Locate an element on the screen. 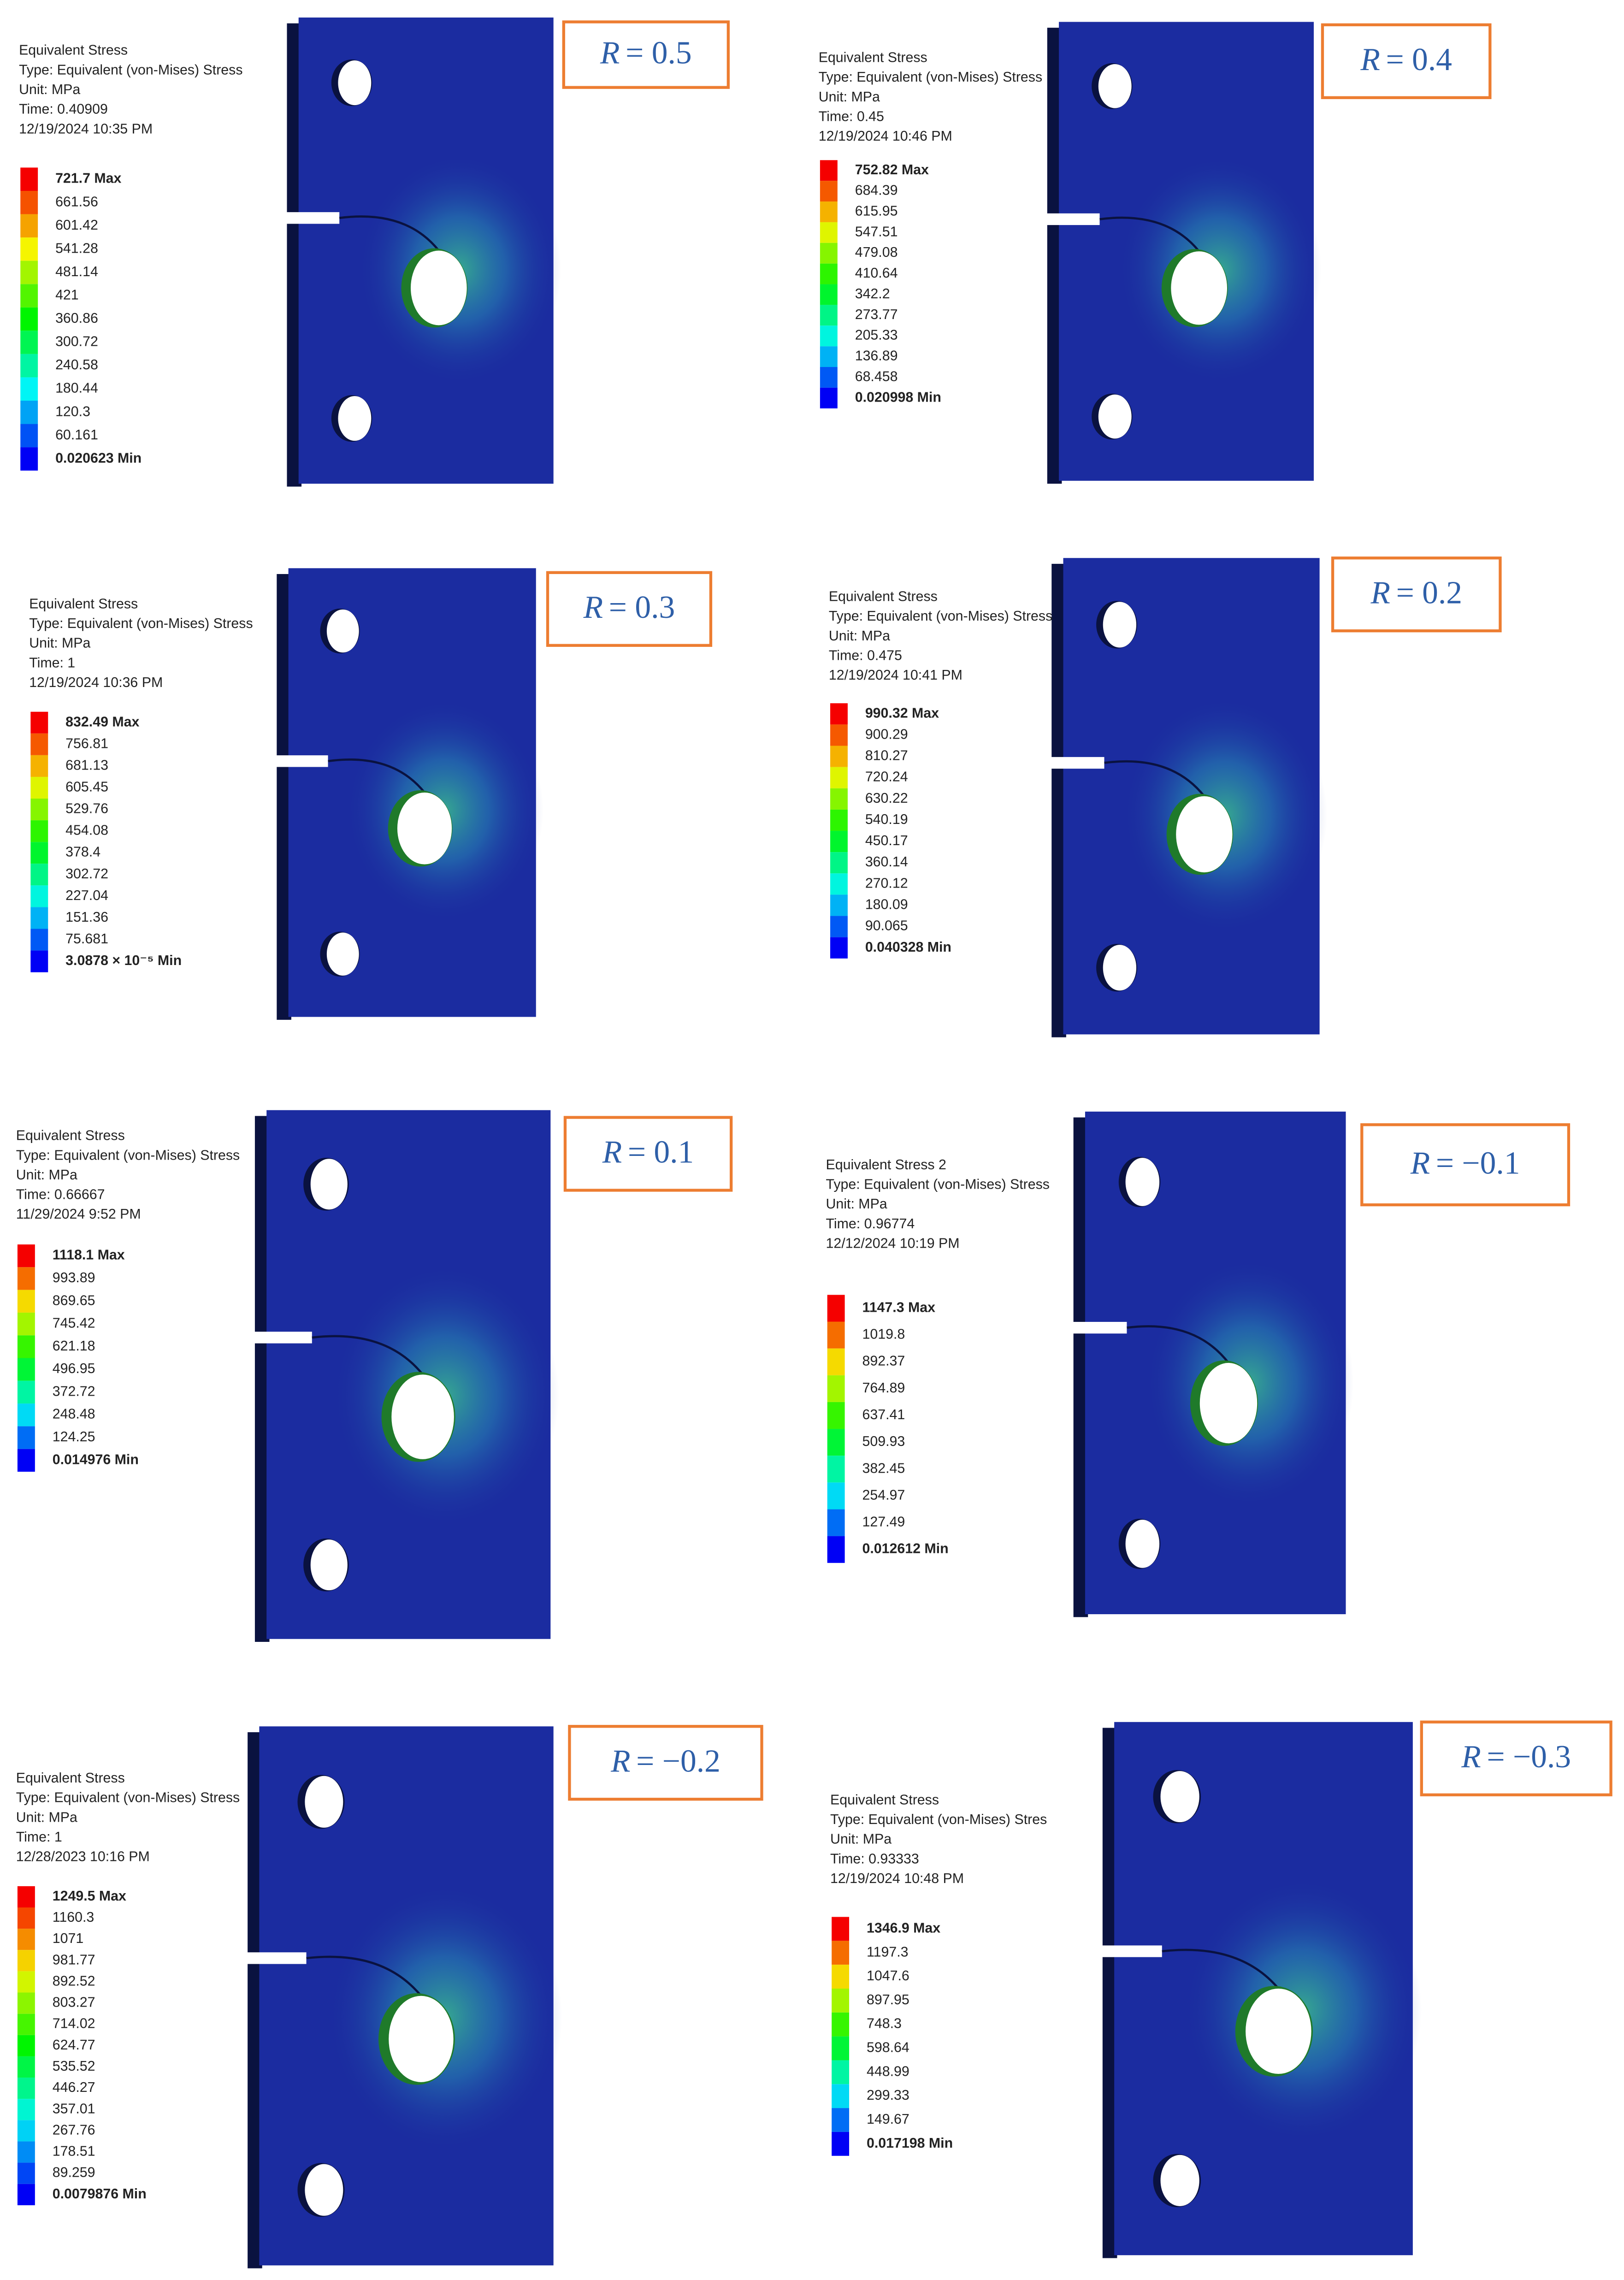 This screenshot has width=1624, height=2280. scale-value: 0.012612 Min is located at coordinates (906, 1549).